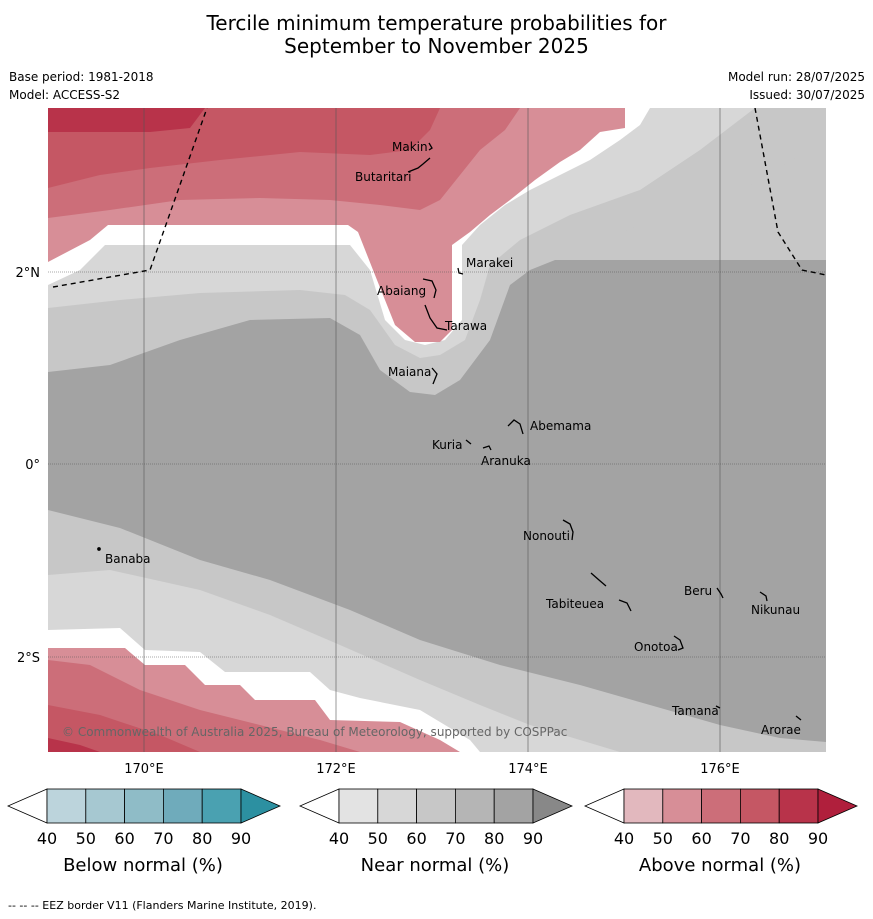  I want to click on place-label-tamana: Tamana, so click(695, 711).